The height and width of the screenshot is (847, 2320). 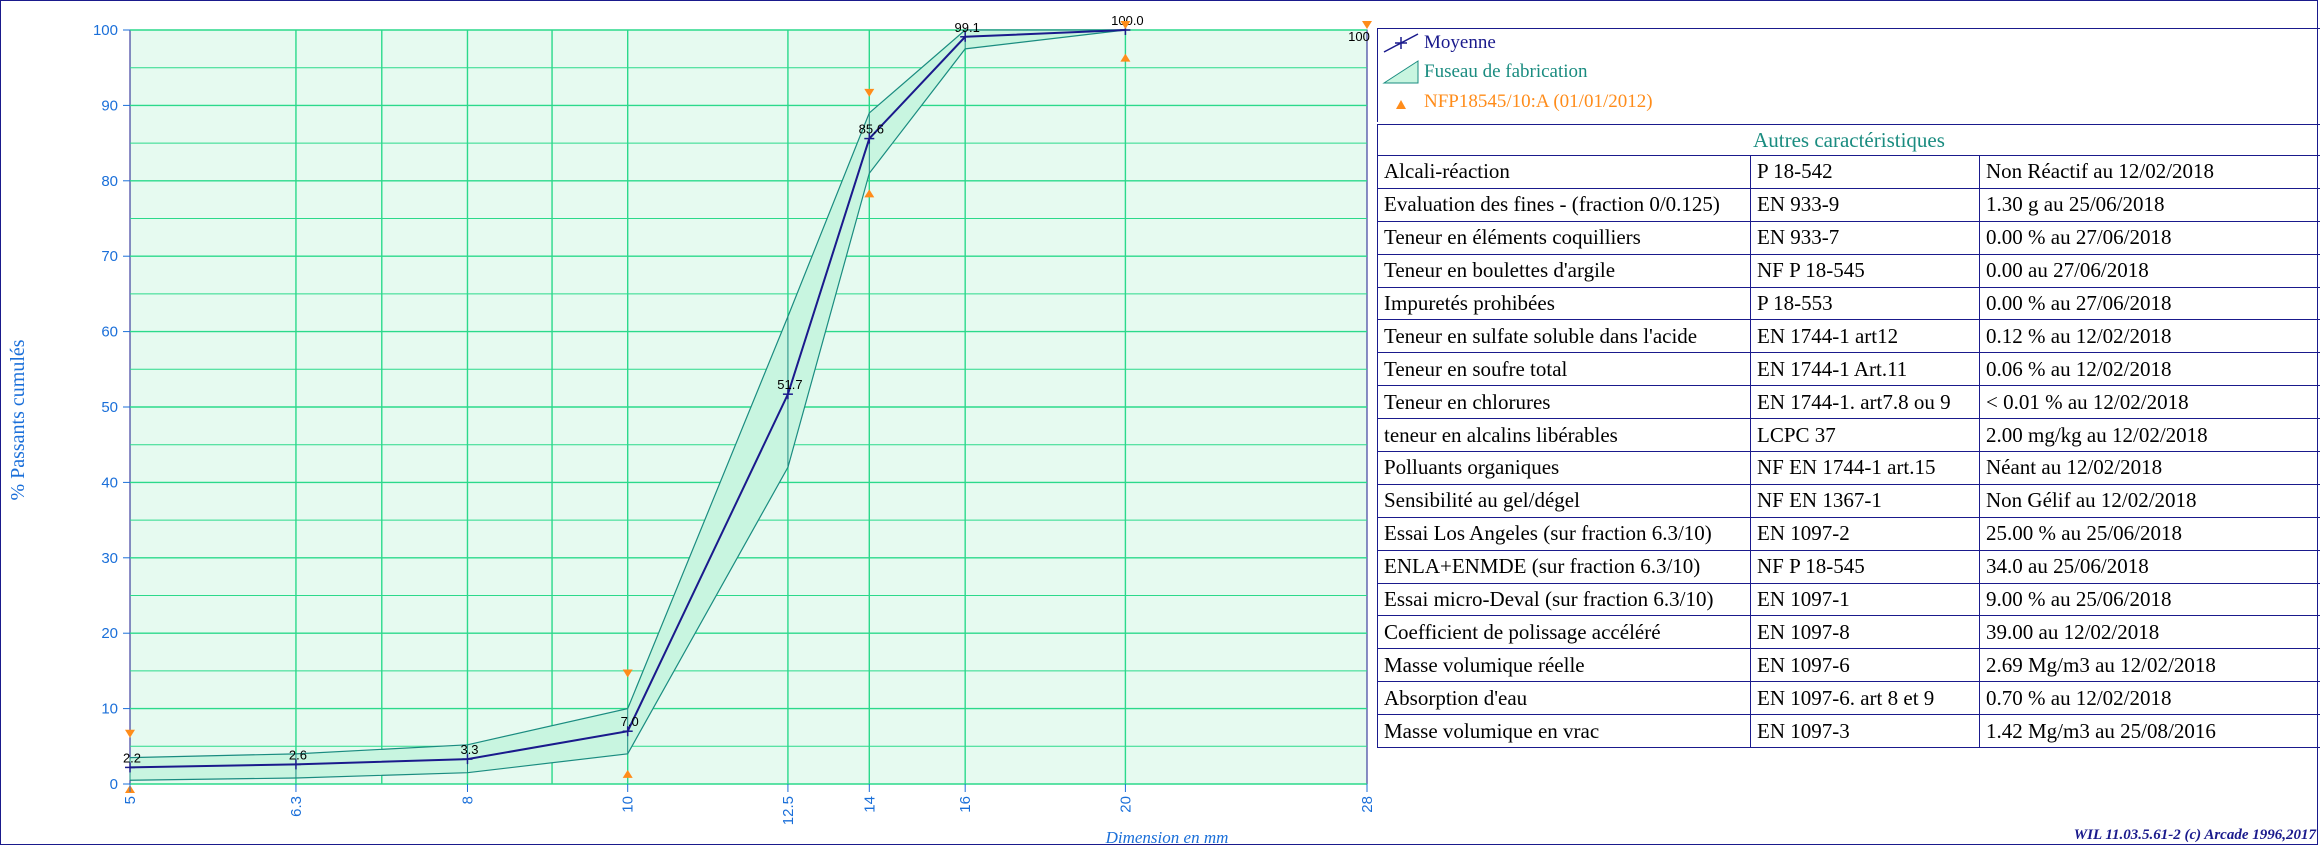 I want to click on characteristic-name: Essai micro-Deval (sur fraction 6.3/10), so click(x=1564, y=599).